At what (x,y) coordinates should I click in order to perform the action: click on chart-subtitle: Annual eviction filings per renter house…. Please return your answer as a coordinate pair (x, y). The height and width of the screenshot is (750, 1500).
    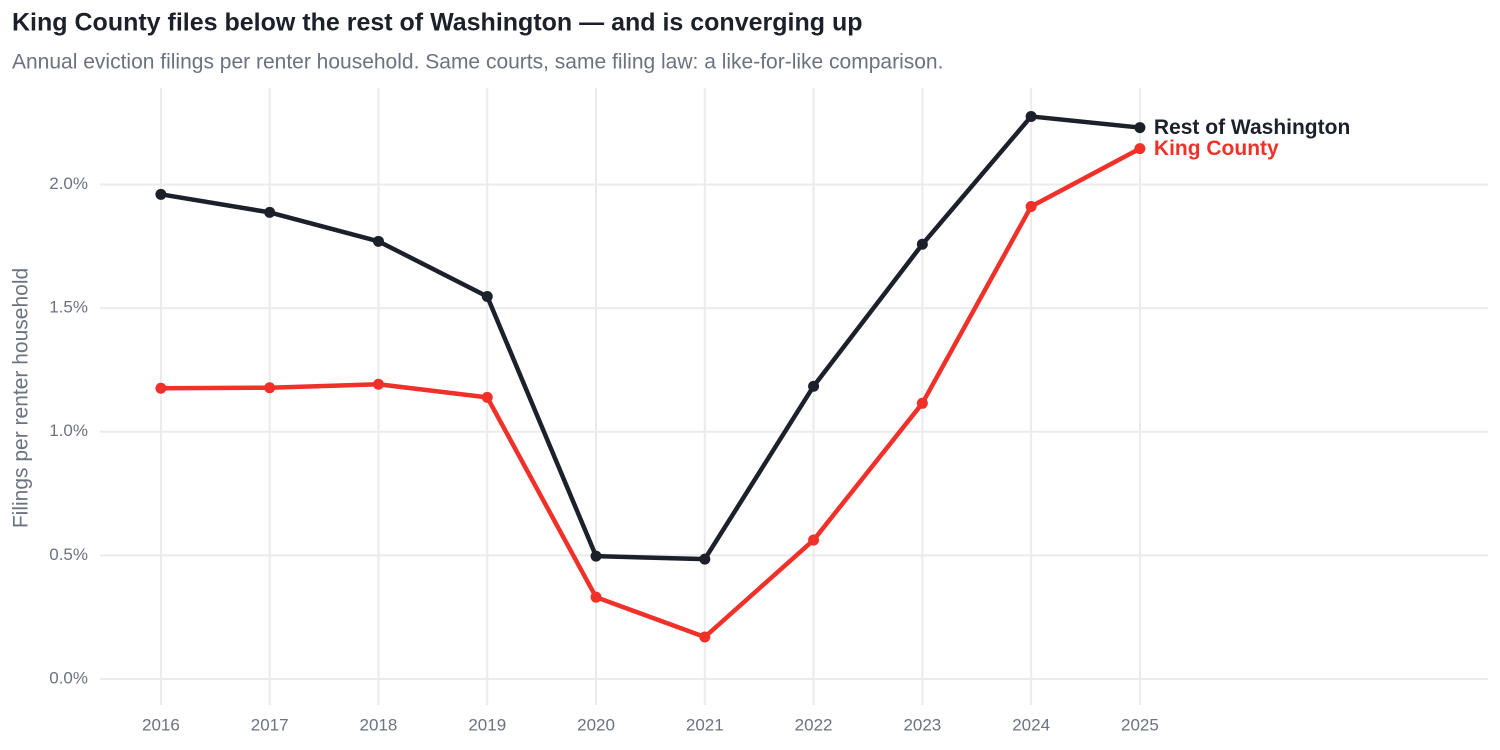
    Looking at the image, I should click on (477, 62).